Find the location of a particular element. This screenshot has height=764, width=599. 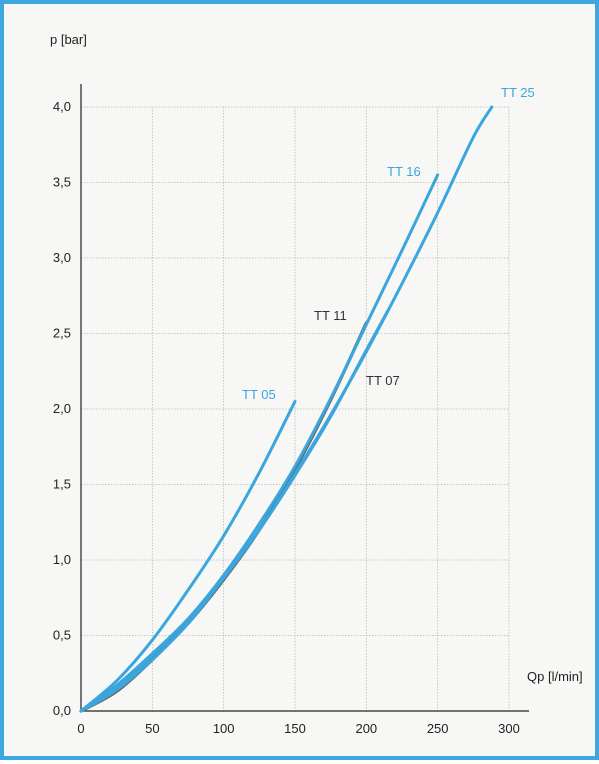

y-tick-label: 2,0 is located at coordinates (62, 408).